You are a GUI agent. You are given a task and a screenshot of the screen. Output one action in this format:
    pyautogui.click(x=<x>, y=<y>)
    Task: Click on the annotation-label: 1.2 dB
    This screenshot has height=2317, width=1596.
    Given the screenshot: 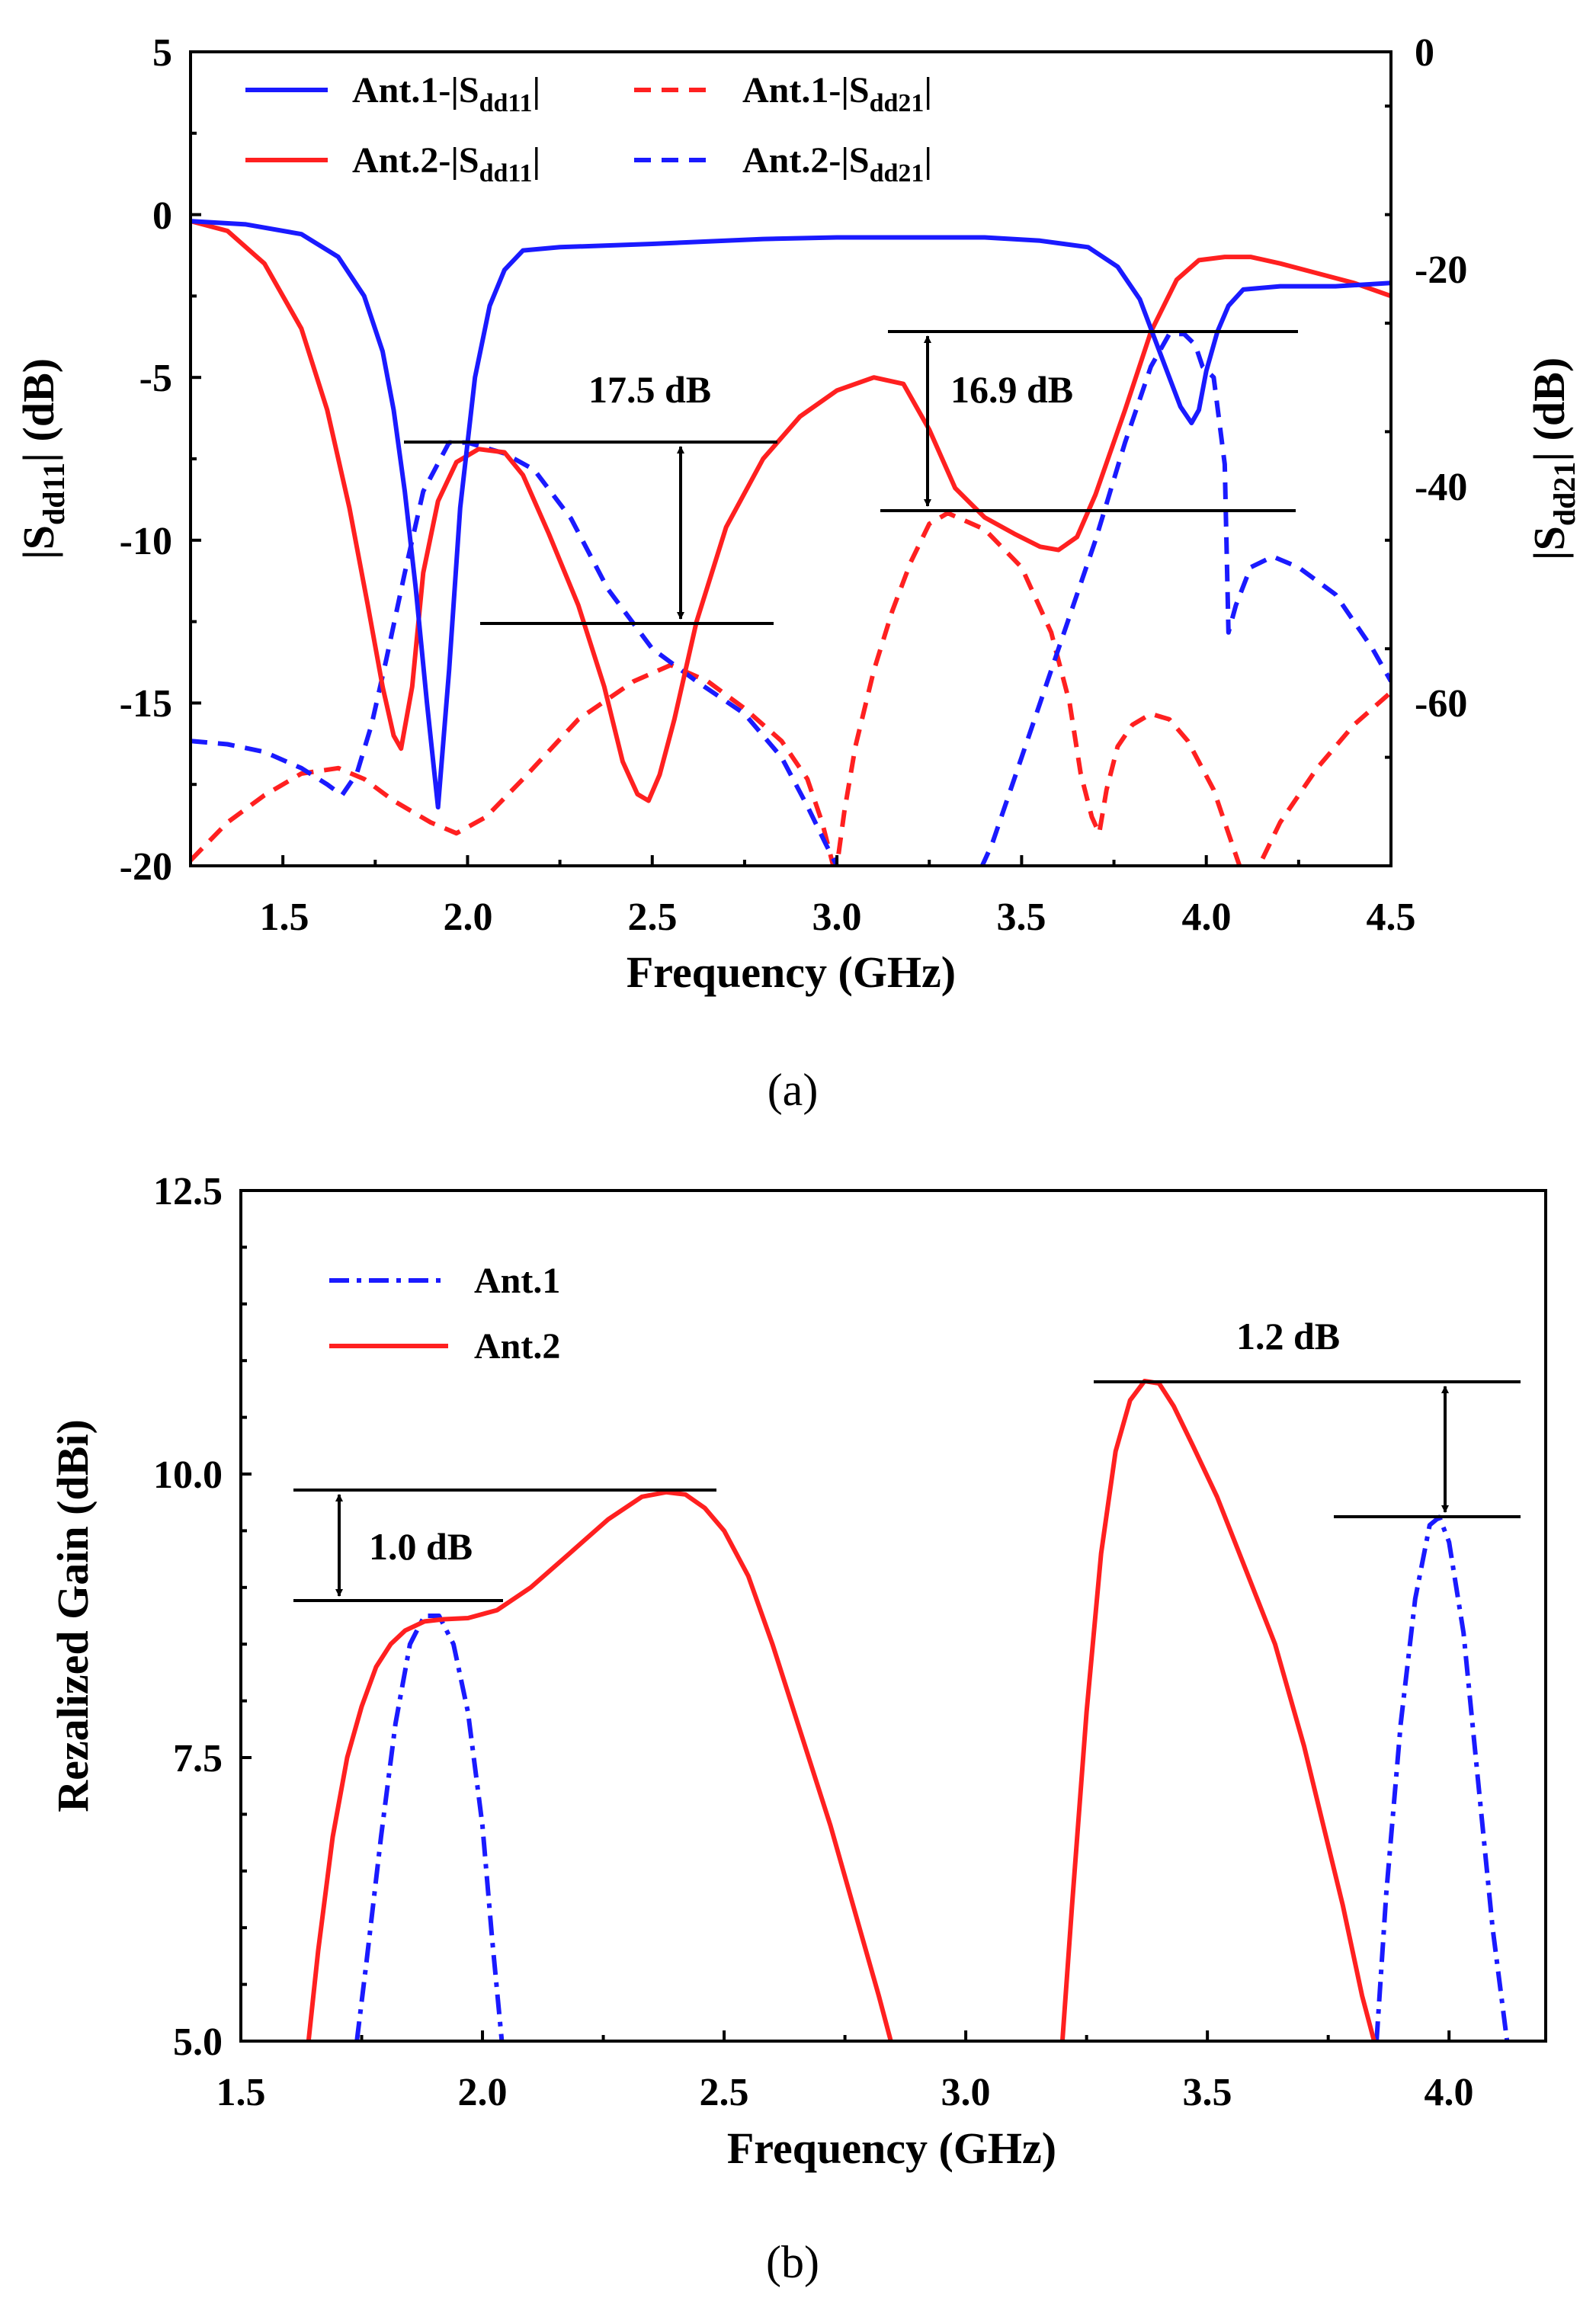 What is the action you would take?
    pyautogui.click(x=1288, y=1336)
    